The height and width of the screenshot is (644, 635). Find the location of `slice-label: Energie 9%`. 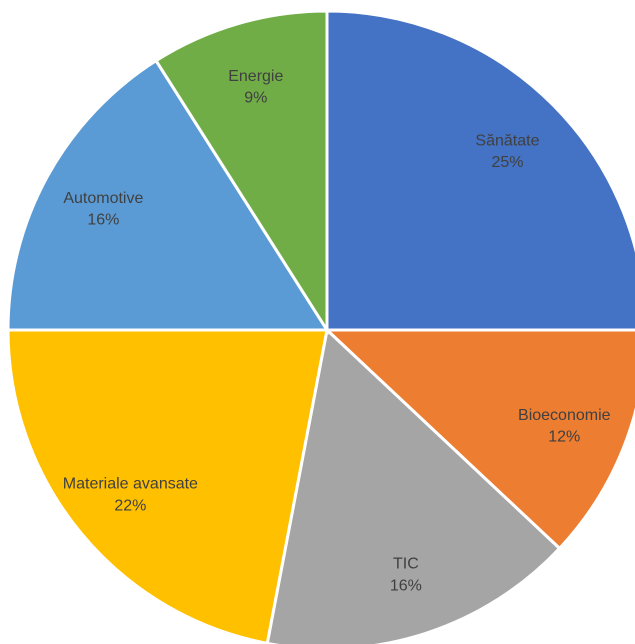

slice-label: Energie 9% is located at coordinates (255, 87).